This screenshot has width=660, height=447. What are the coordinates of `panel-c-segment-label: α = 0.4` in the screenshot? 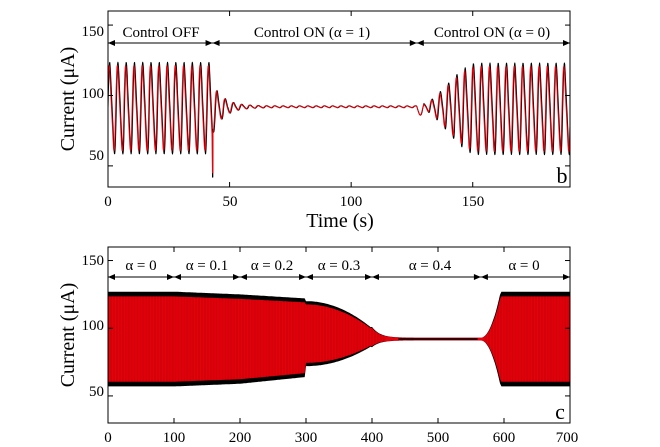 It's located at (430, 266).